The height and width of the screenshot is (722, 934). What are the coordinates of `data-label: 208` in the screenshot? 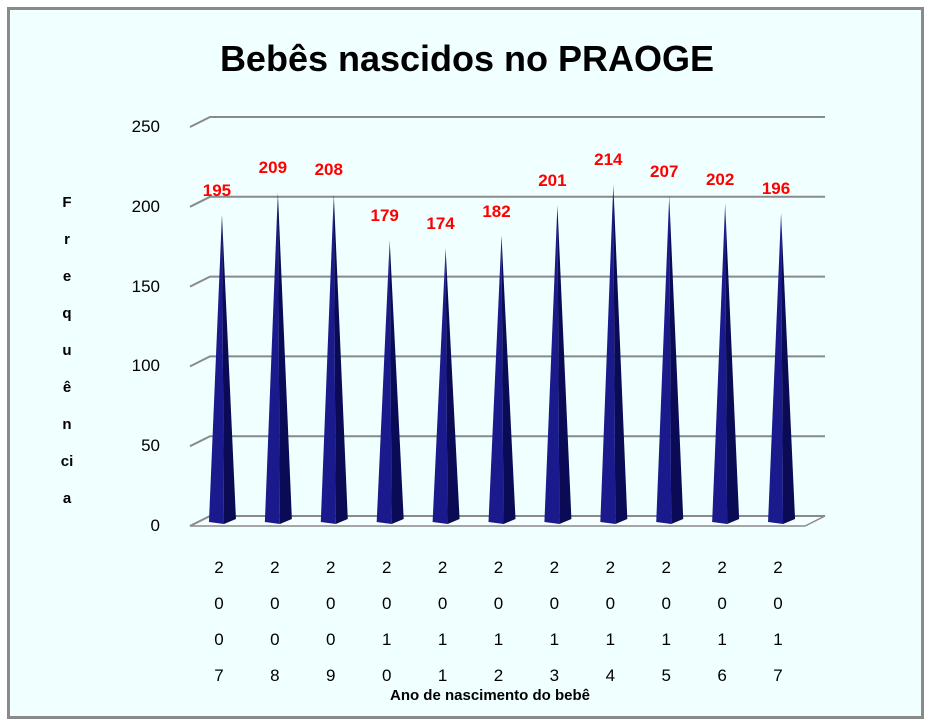 It's located at (328, 170).